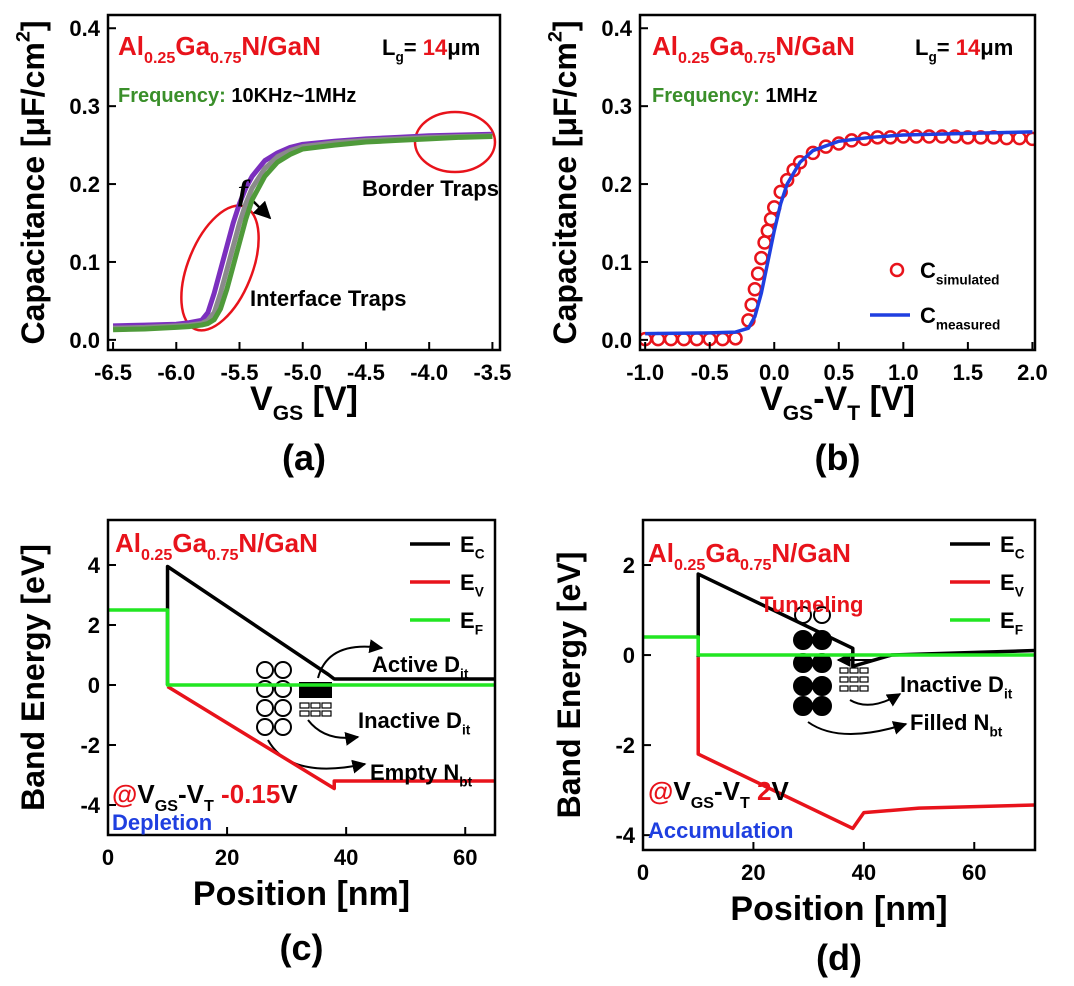 This screenshot has width=1074, height=986. Describe the element at coordinates (850, 670) in the screenshot. I see `traps-d` at that location.